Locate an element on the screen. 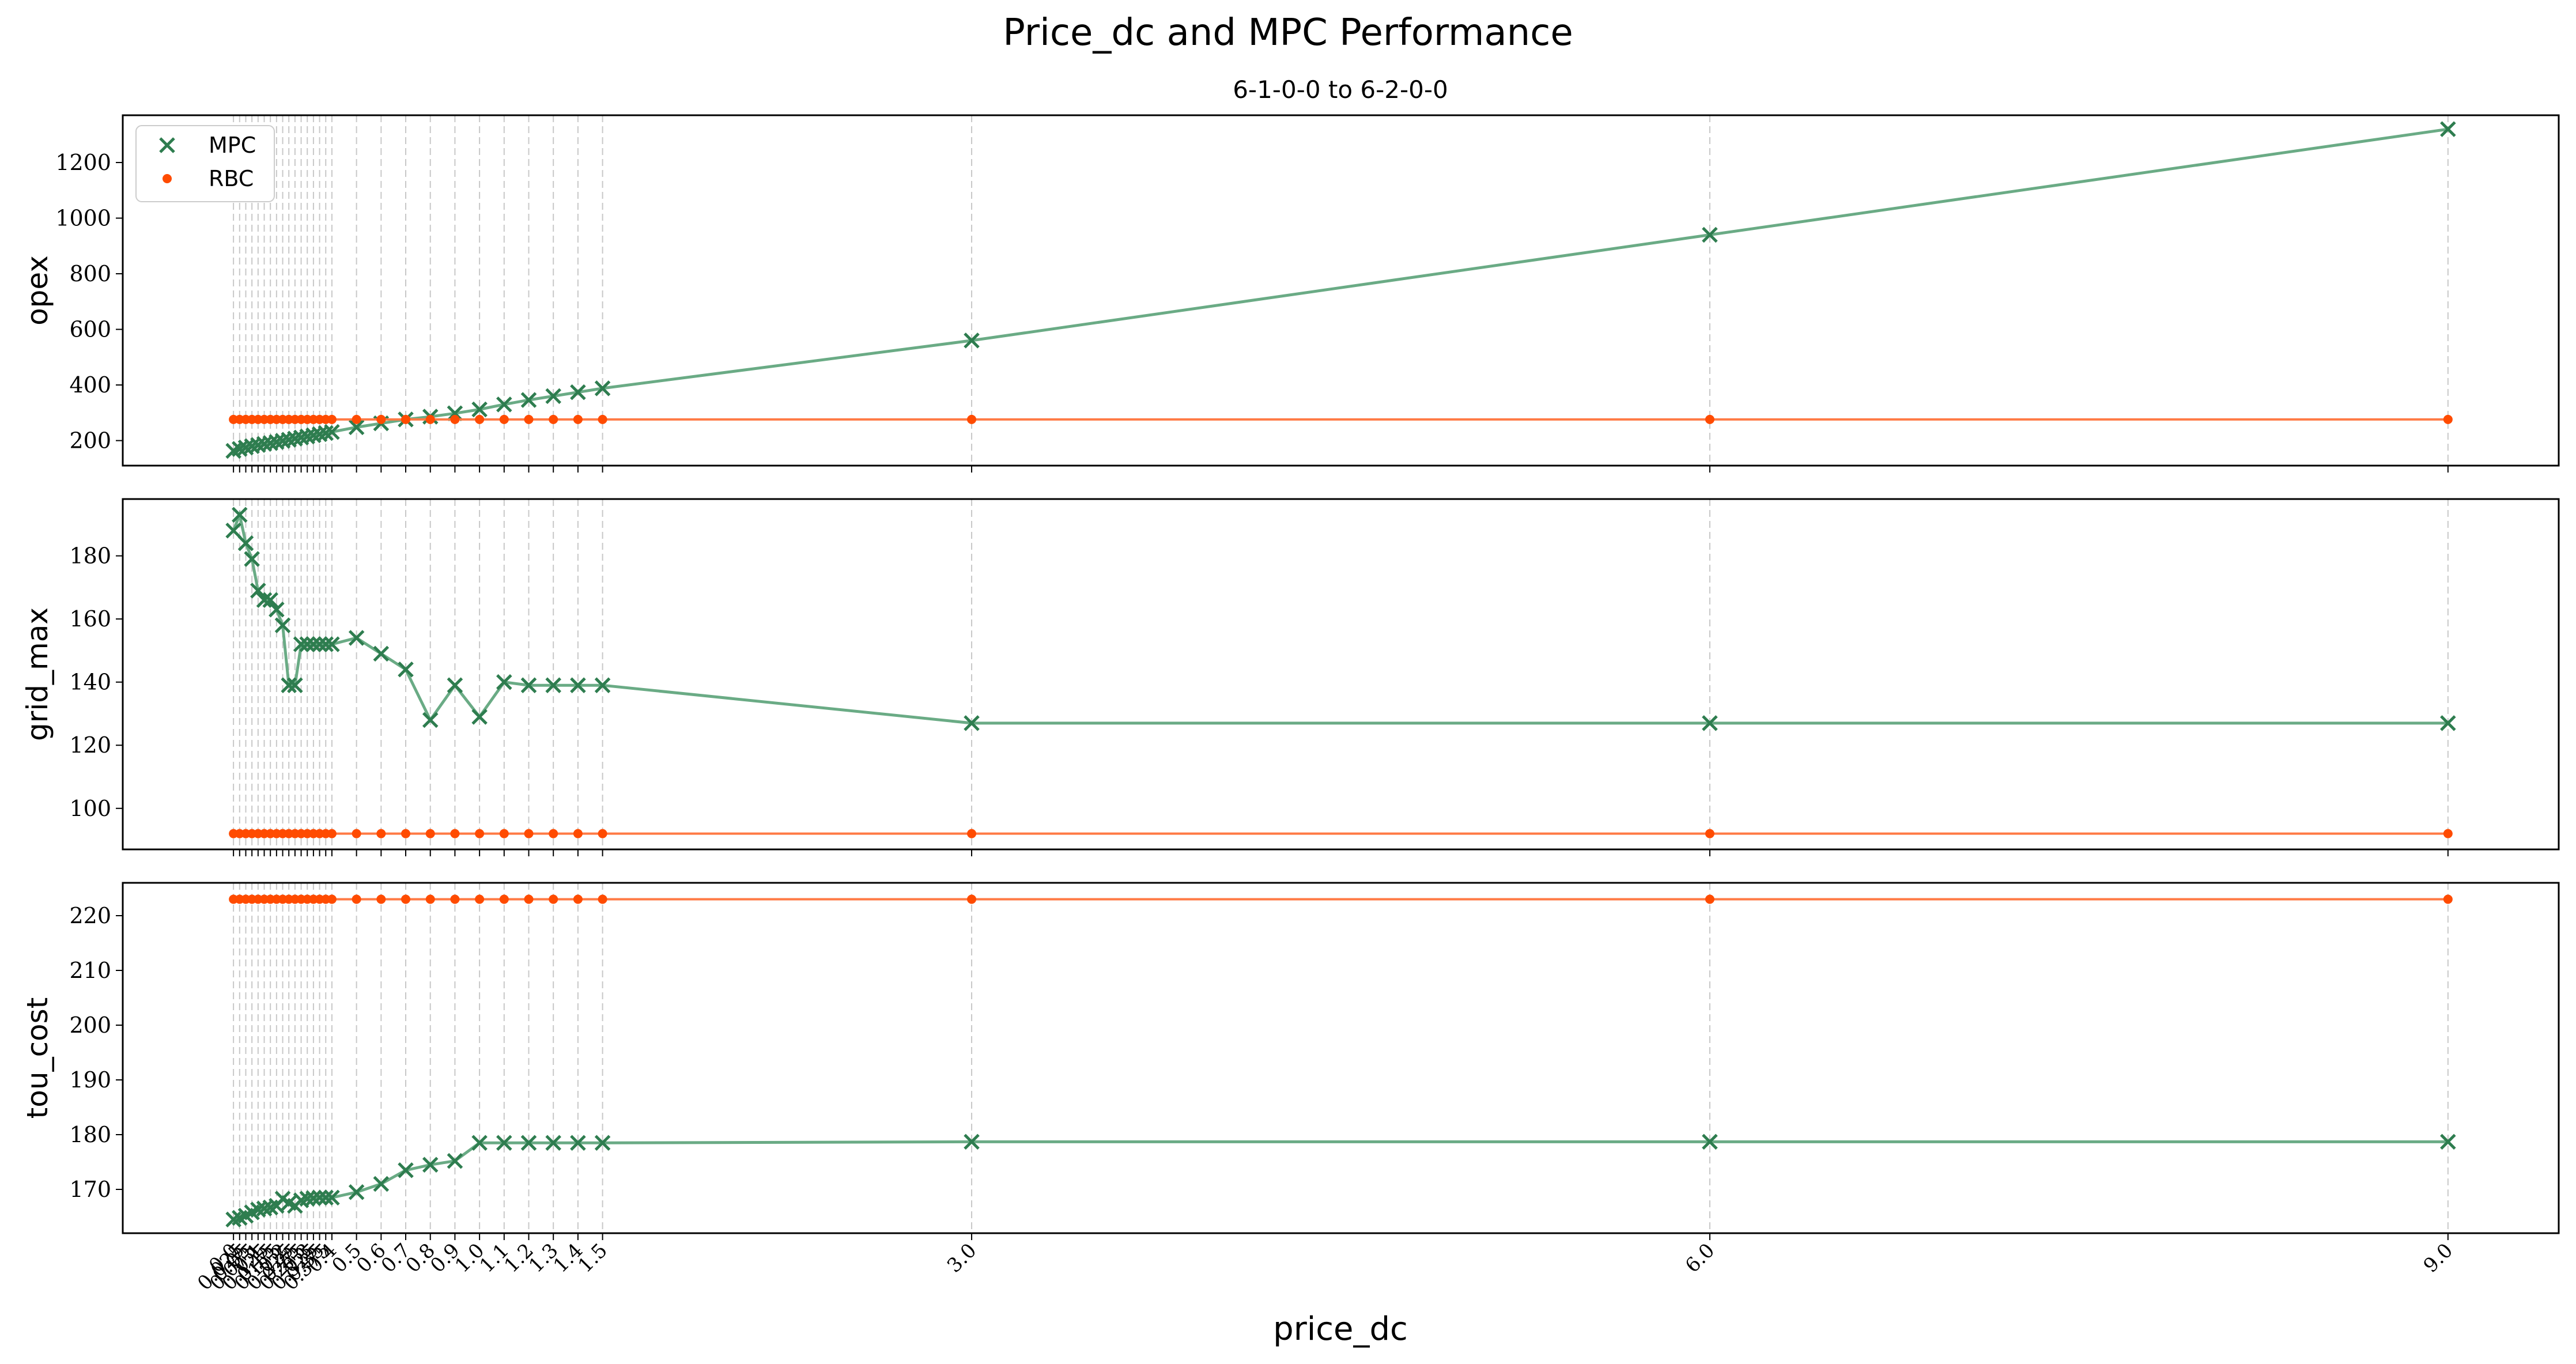 The image size is (2576, 1364). y-tick-label: 1200 is located at coordinates (83, 162).